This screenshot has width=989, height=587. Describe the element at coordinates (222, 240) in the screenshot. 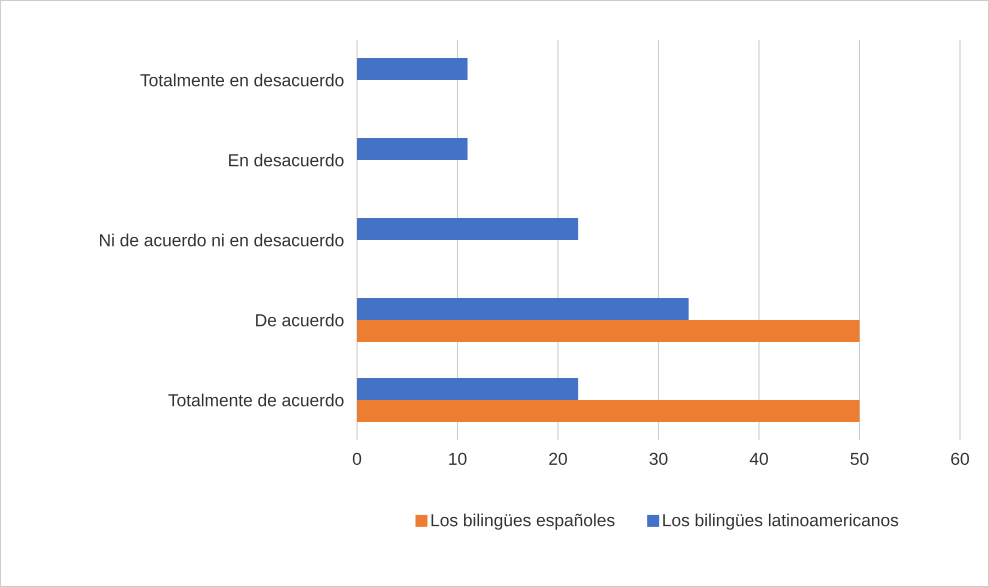

I see `y-tick-label: Ni de acuerdo ni en desacuerdo` at that location.